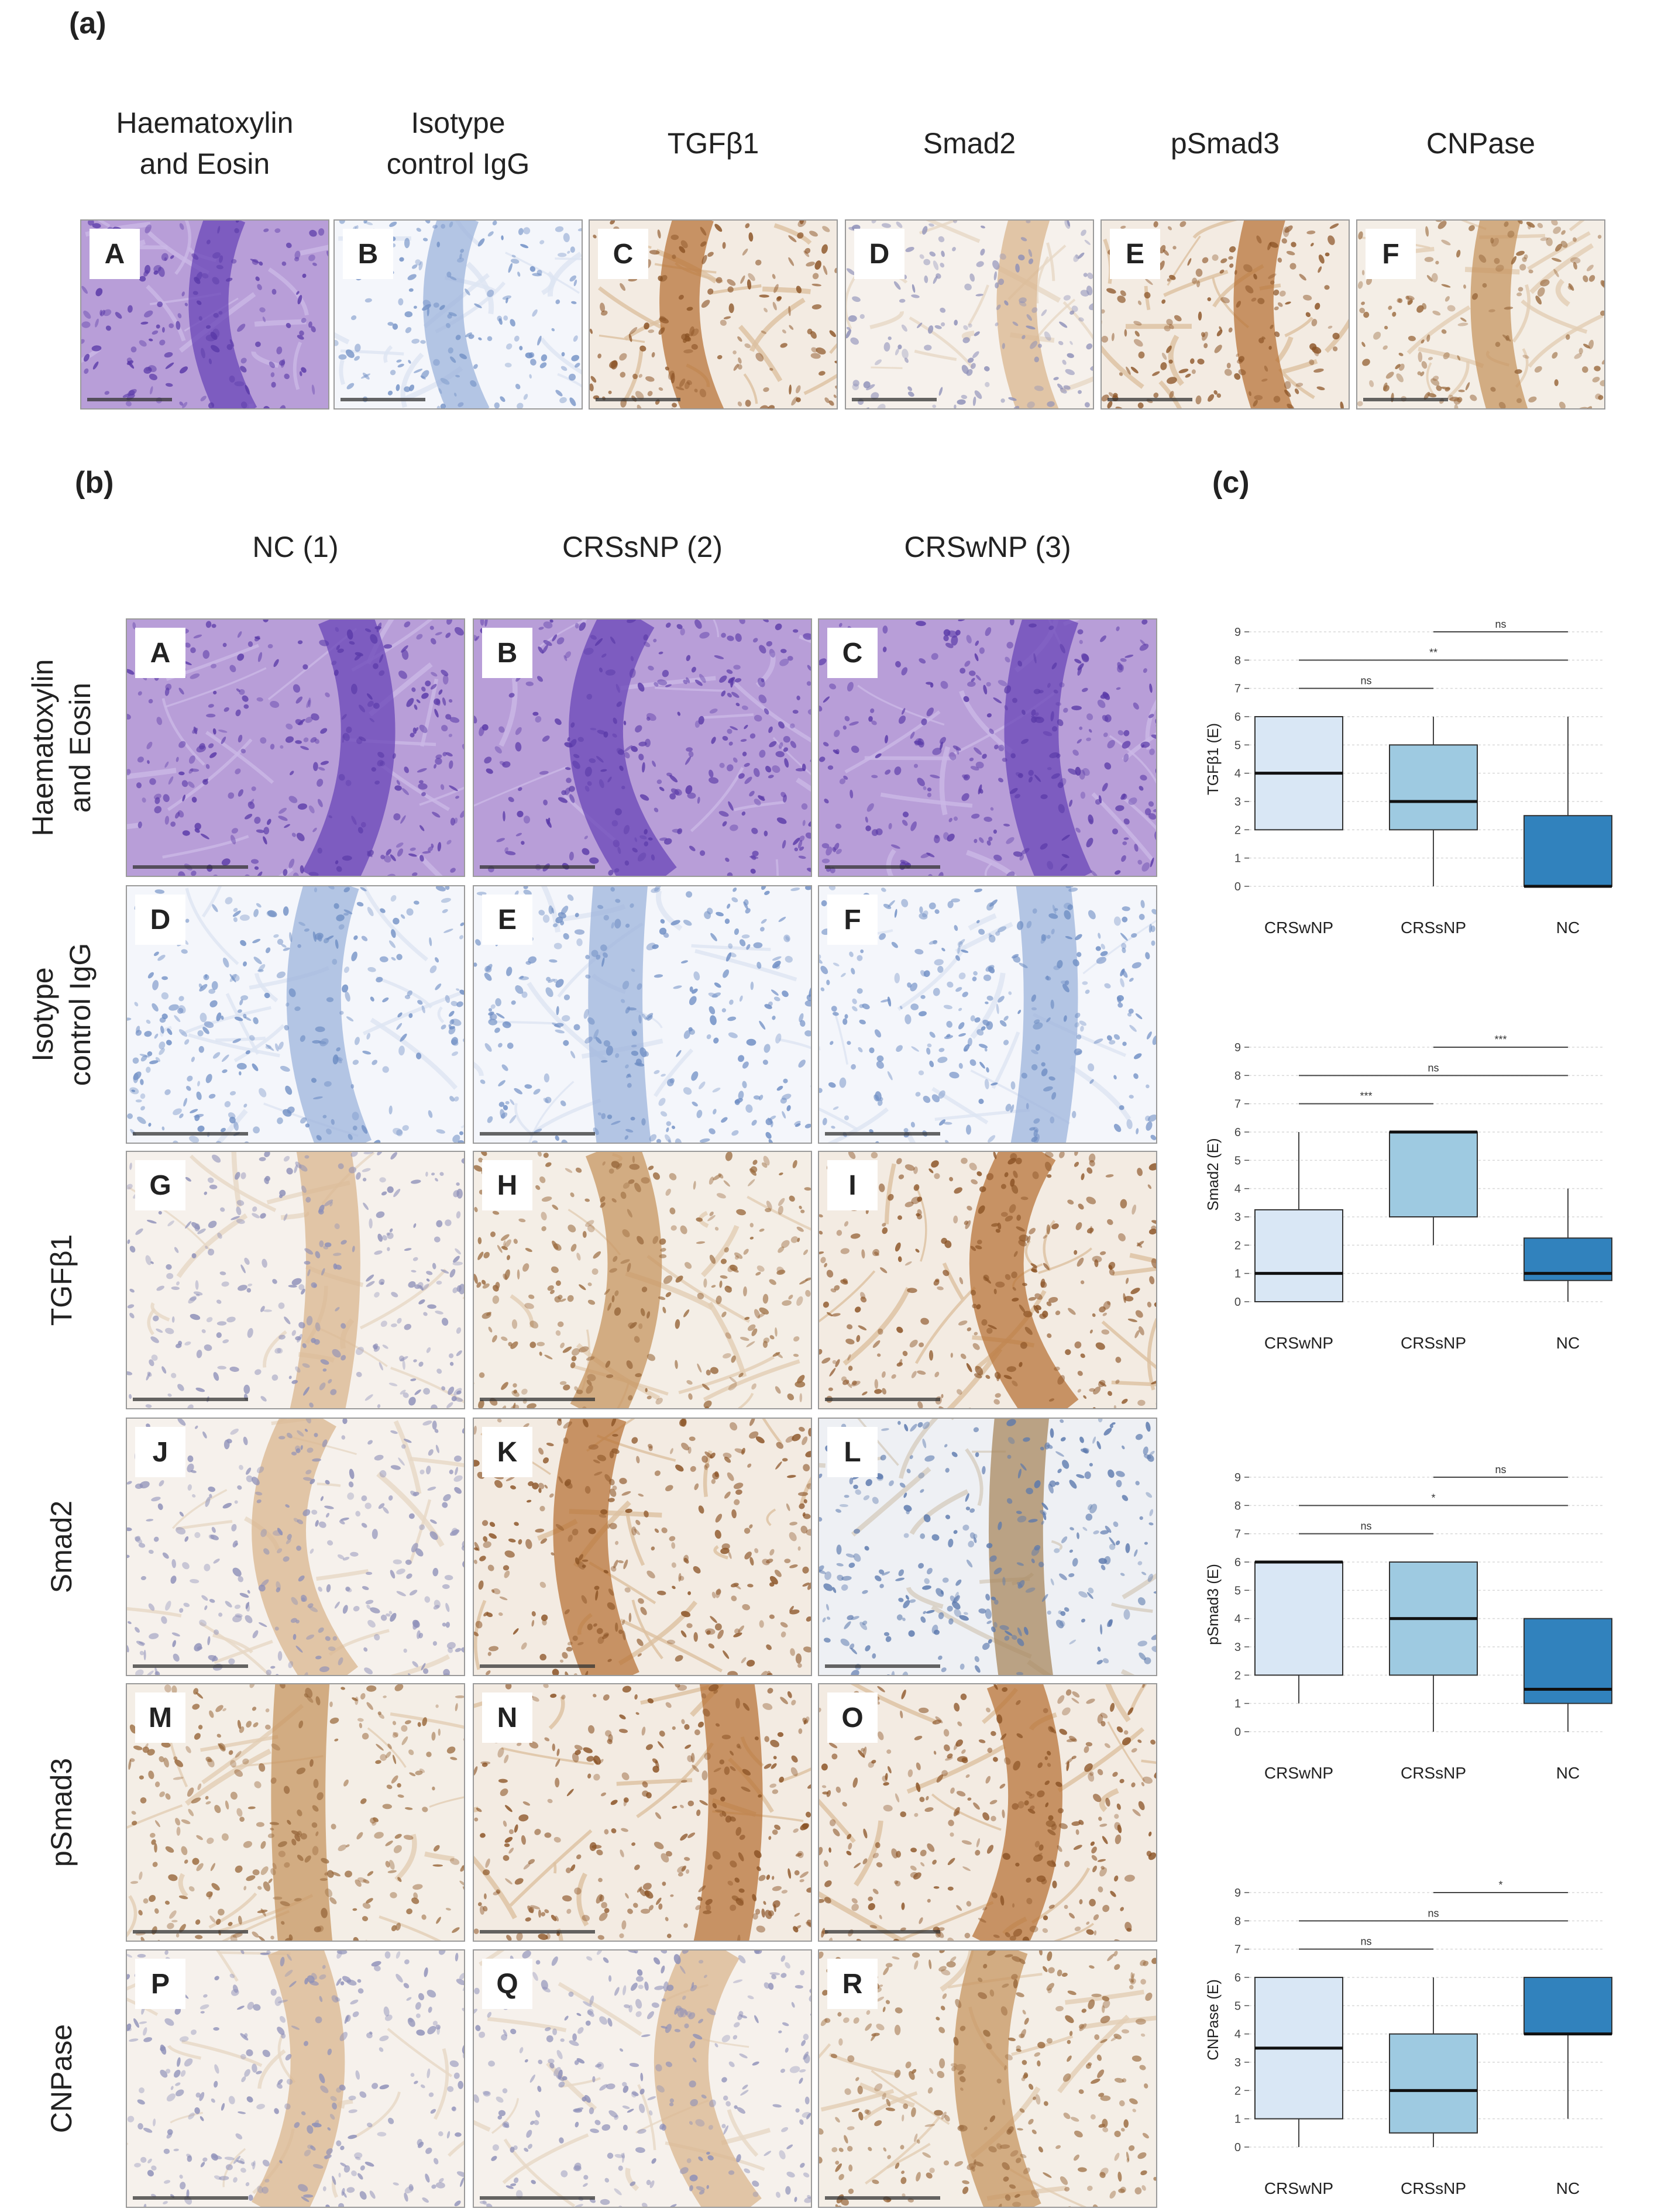  I want to click on y-tick-label: 2, so click(1237, 1676).